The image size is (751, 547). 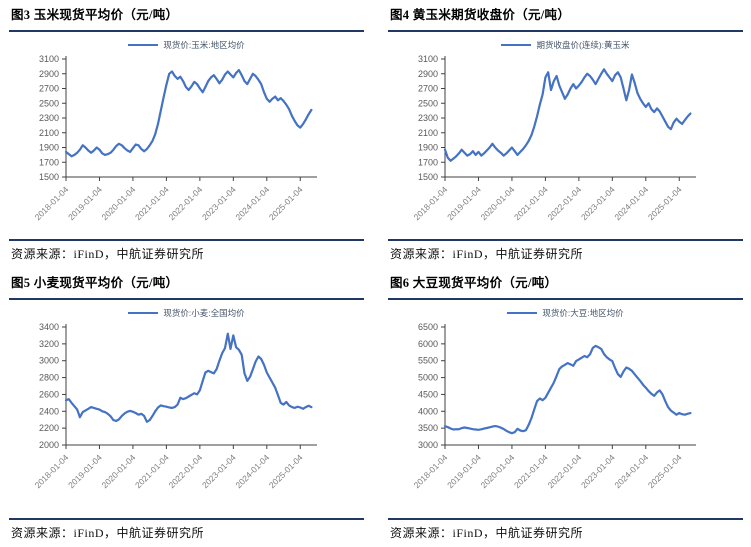 What do you see at coordinates (583, 312) in the screenshot?
I see `legend-label: 现货价:大豆:地区均价` at bounding box center [583, 312].